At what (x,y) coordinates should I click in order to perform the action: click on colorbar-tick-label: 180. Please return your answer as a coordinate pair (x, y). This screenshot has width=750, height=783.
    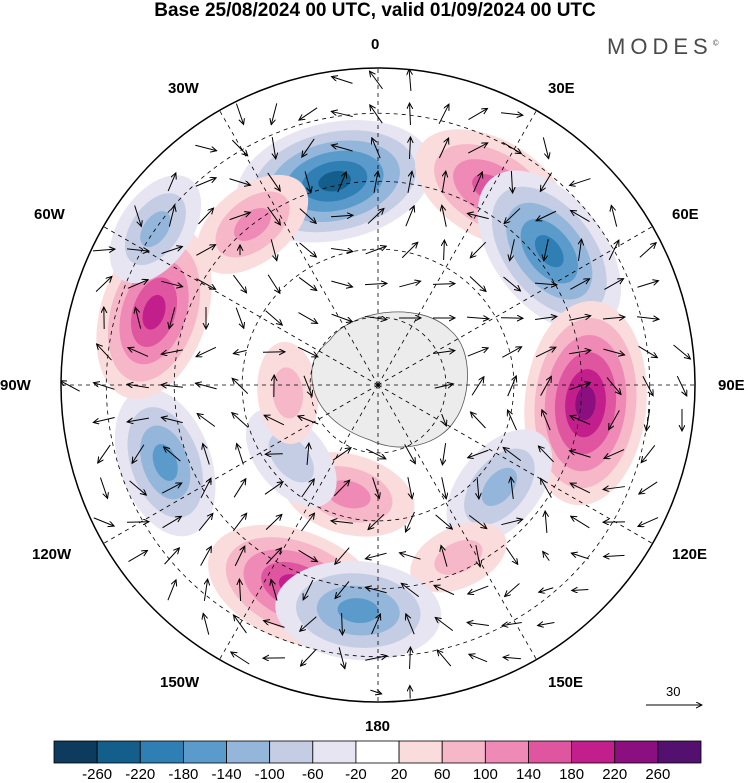
    Looking at the image, I should click on (572, 774).